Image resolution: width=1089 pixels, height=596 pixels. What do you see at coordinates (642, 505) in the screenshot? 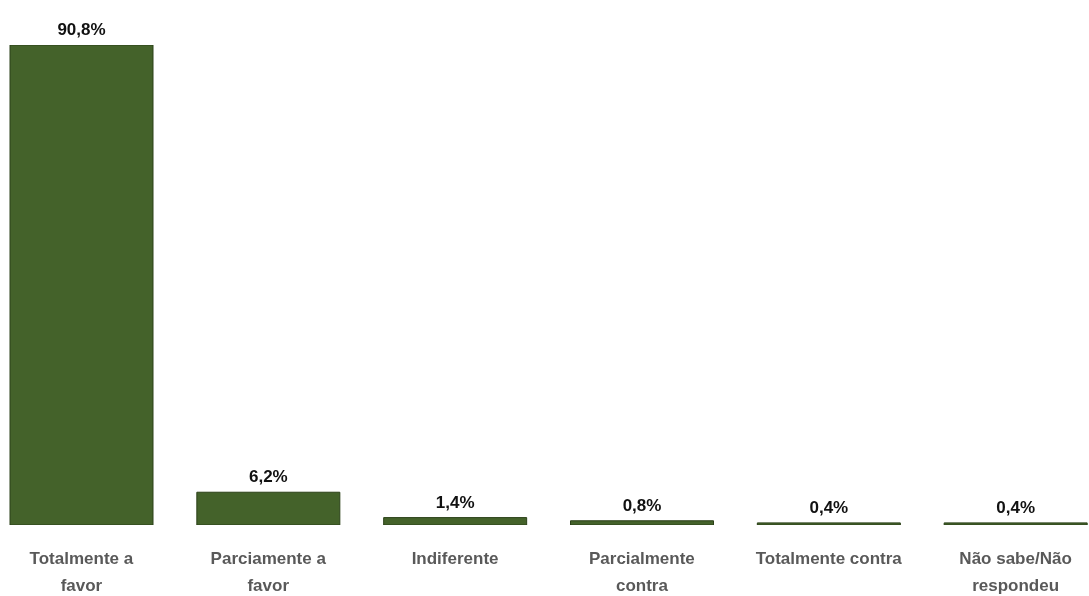
I see `data-label: 0,8%` at bounding box center [642, 505].